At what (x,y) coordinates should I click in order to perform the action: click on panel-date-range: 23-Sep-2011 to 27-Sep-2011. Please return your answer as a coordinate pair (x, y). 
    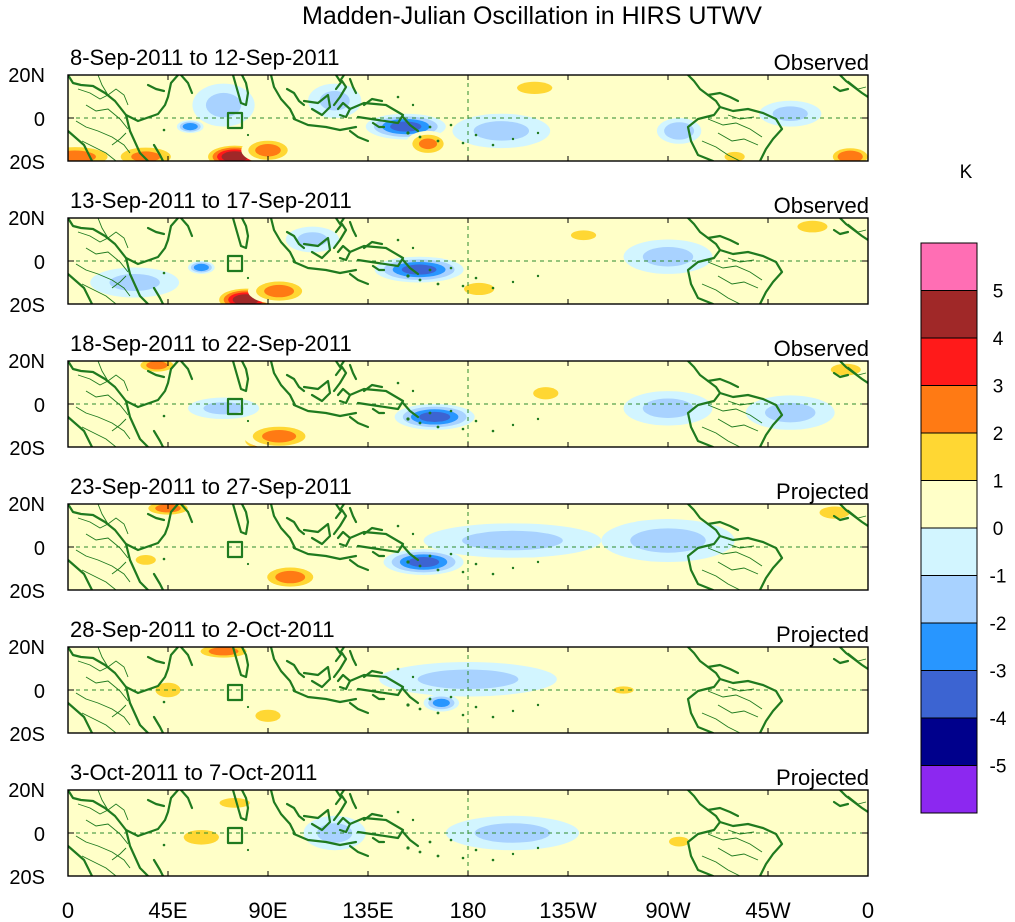
    Looking at the image, I should click on (211, 486).